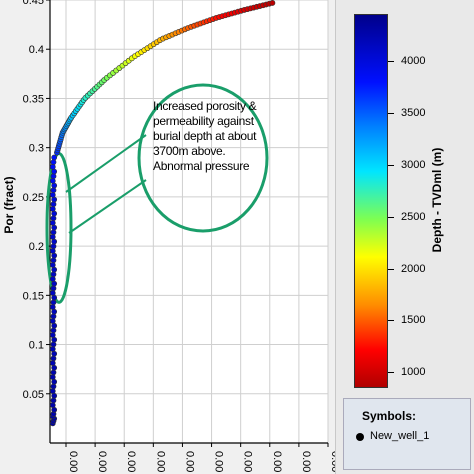 Image resolution: width=474 pixels, height=474 pixels. What do you see at coordinates (205, 106) in the screenshot?
I see `annotation-line: Increased porosity &` at bounding box center [205, 106].